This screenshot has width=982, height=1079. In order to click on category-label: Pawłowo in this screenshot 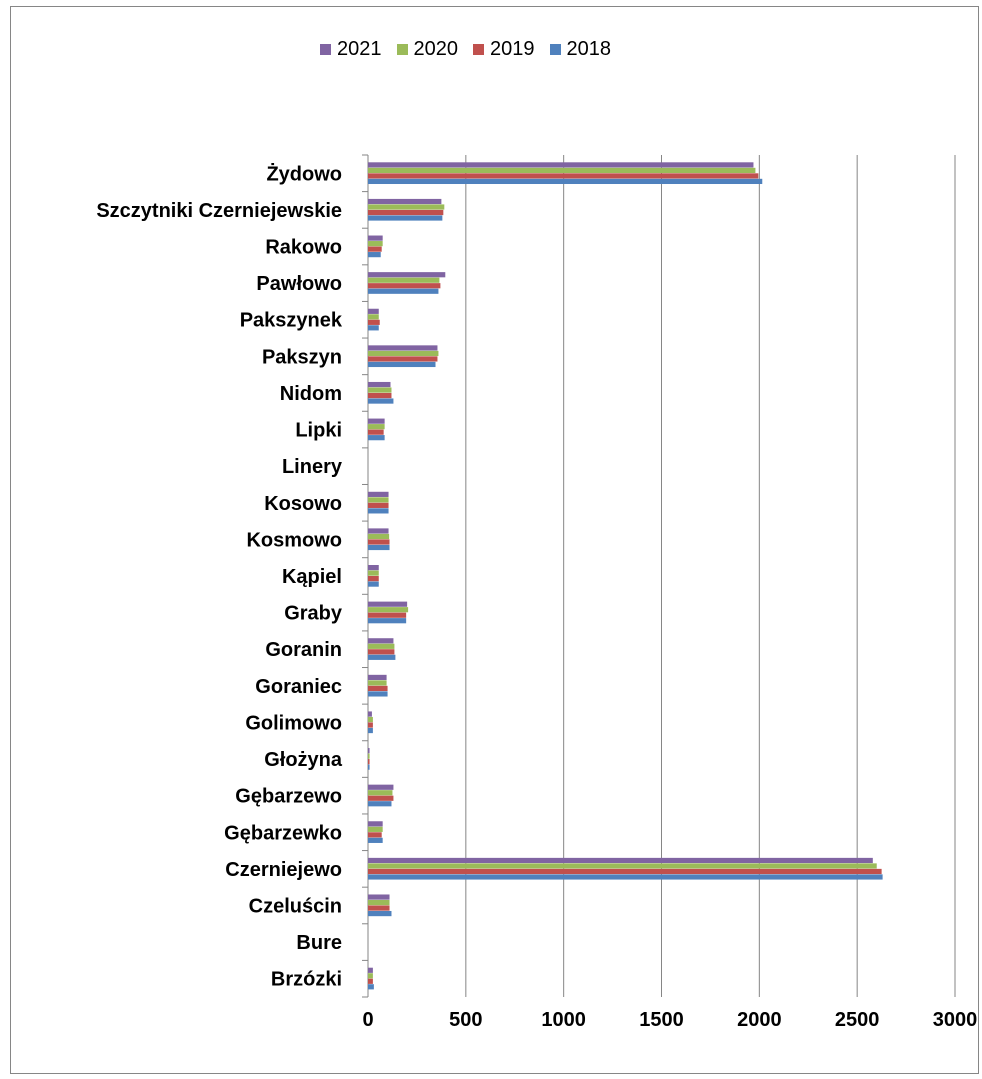, I will do `click(299, 284)`.